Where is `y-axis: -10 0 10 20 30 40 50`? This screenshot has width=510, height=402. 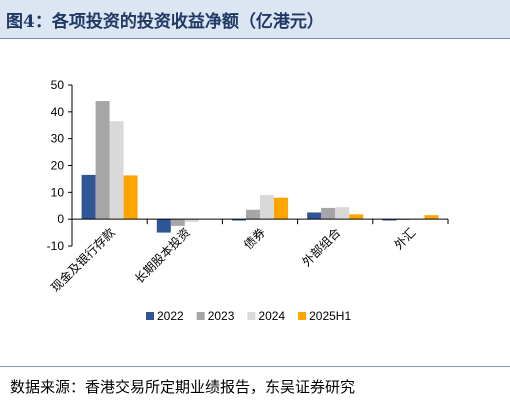 y-axis: -10 0 10 20 30 40 50 is located at coordinates (59, 165).